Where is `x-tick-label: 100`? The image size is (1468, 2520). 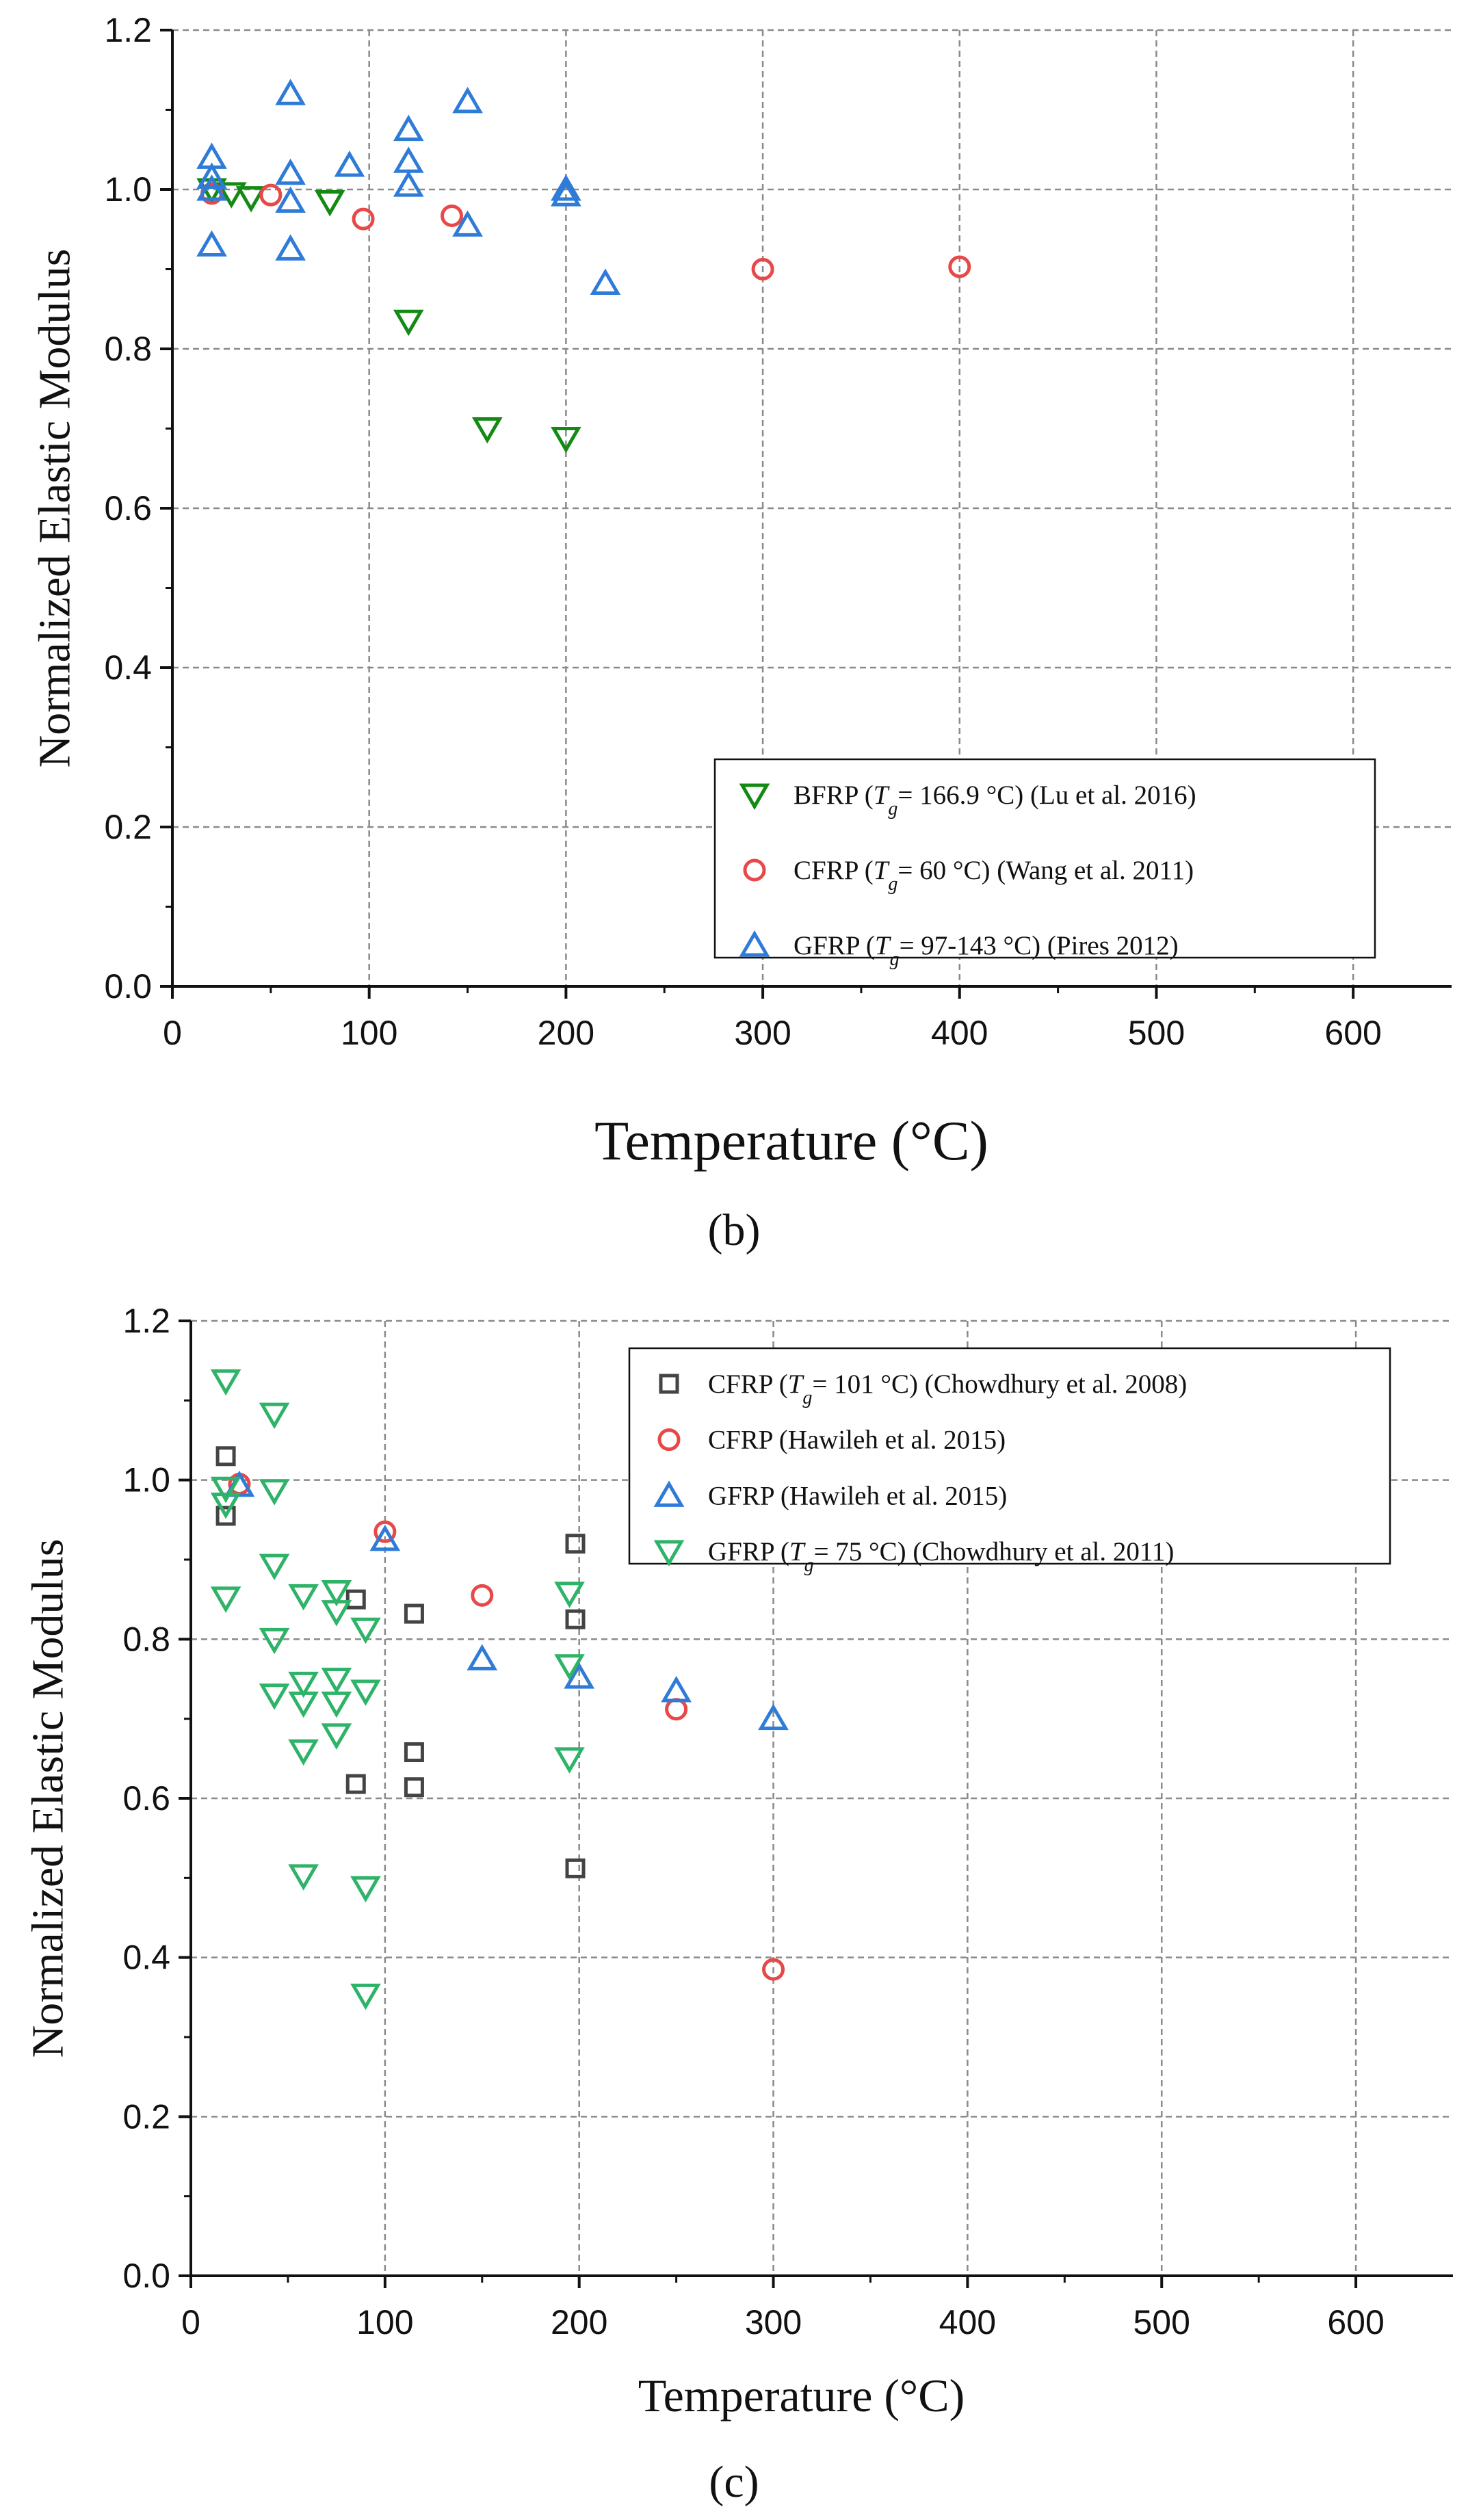 x-tick-label: 100 is located at coordinates (384, 2322).